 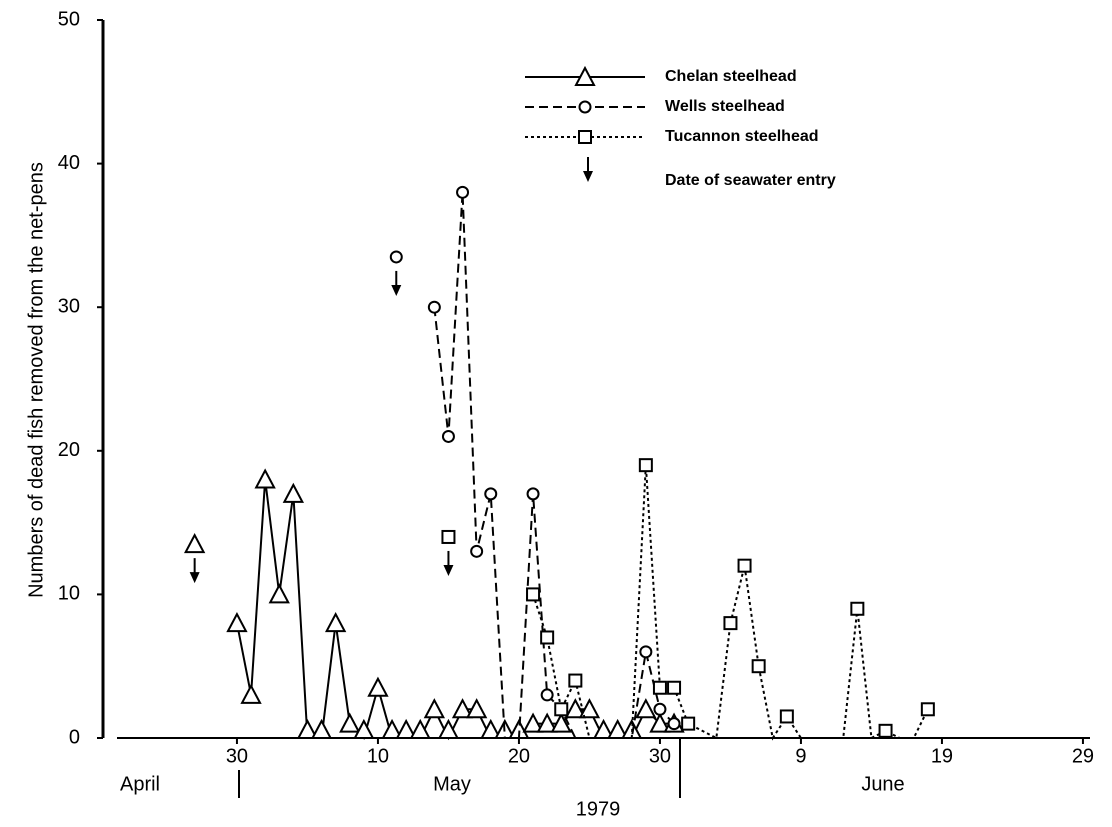 I want to click on y-tick-label: 50, so click(x=69, y=19).